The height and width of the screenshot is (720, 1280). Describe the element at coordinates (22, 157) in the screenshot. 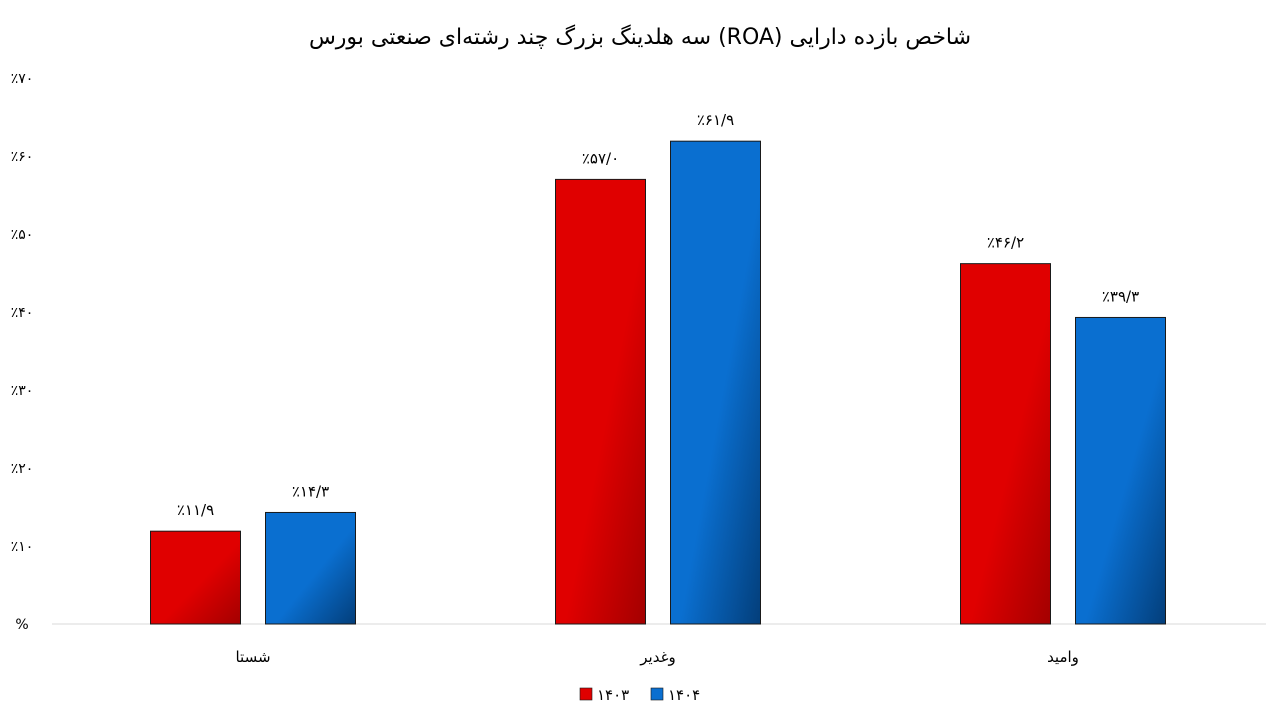

I see `y-tick-label: ٪۶۰` at that location.